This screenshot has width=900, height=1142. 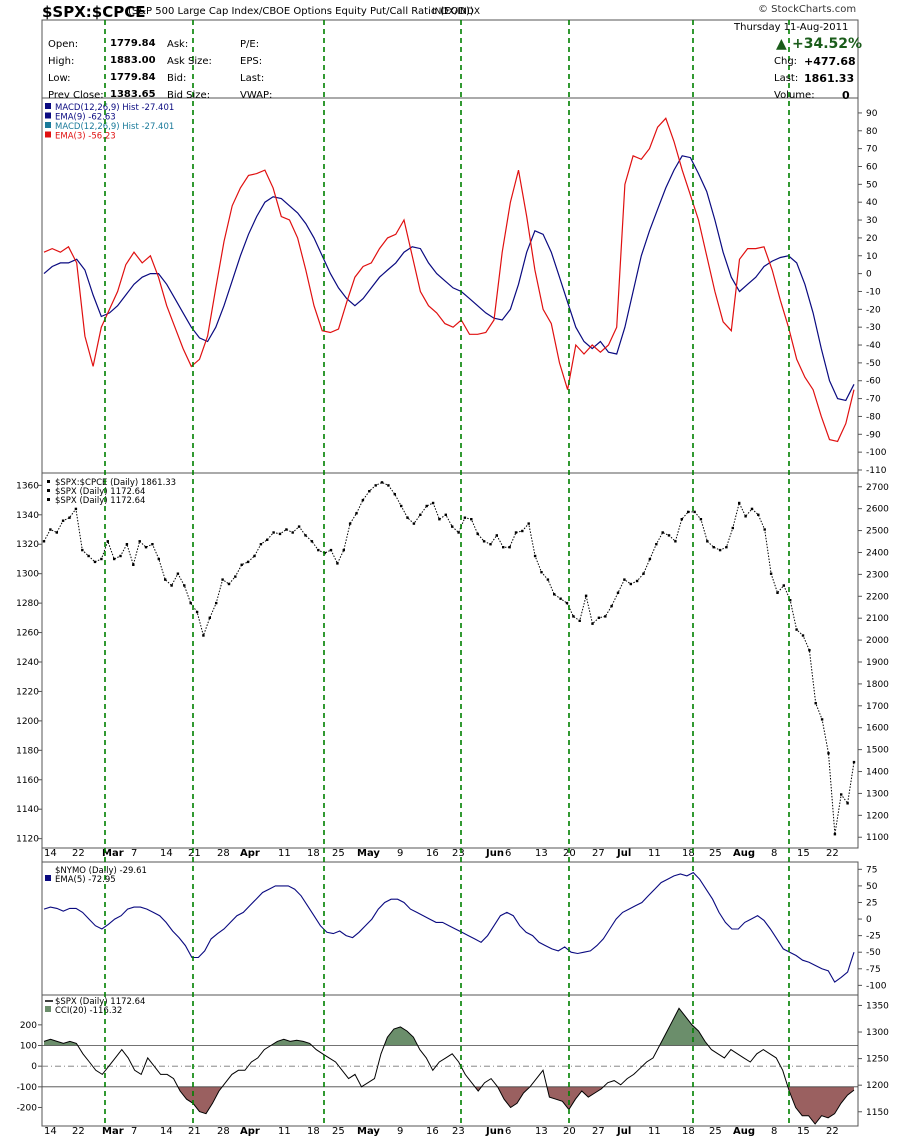 I want to click on vwap-label: VWAP:, so click(x=256, y=95).